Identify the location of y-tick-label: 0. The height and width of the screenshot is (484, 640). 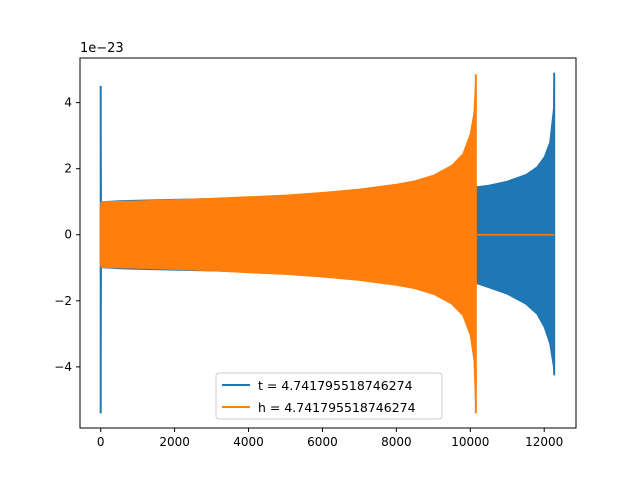
(68, 235).